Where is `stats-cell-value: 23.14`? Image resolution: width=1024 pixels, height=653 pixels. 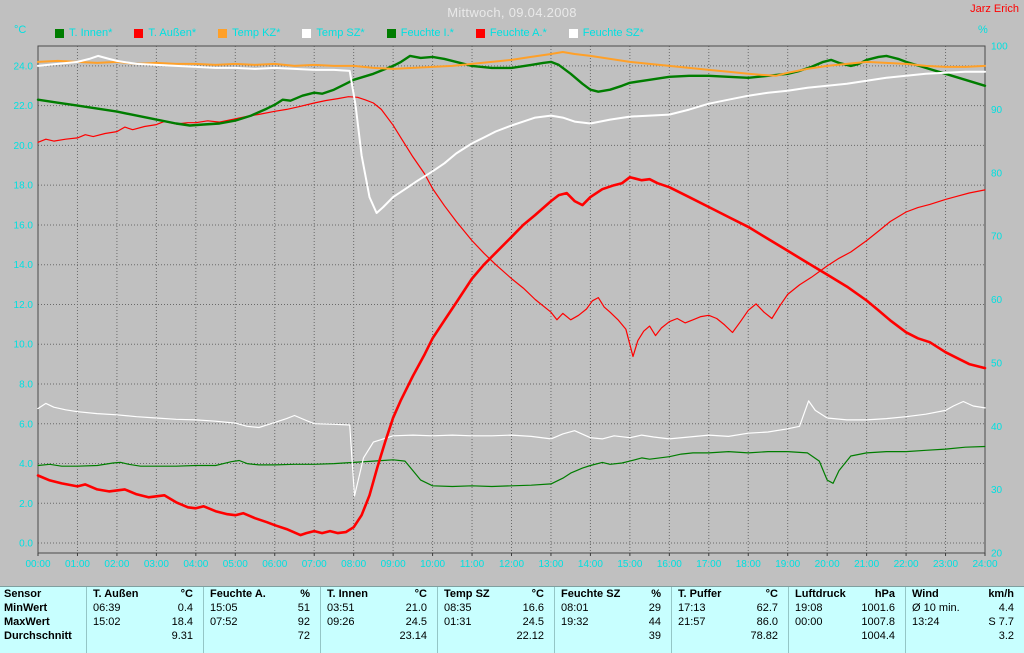 stats-cell-value: 23.14 is located at coordinates (413, 636).